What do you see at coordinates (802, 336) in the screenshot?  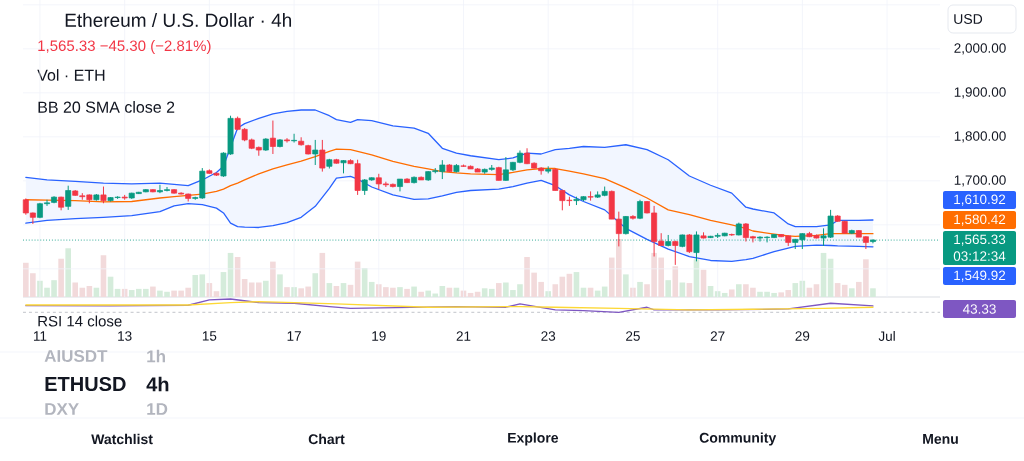 I see `x-tick-label: 29` at bounding box center [802, 336].